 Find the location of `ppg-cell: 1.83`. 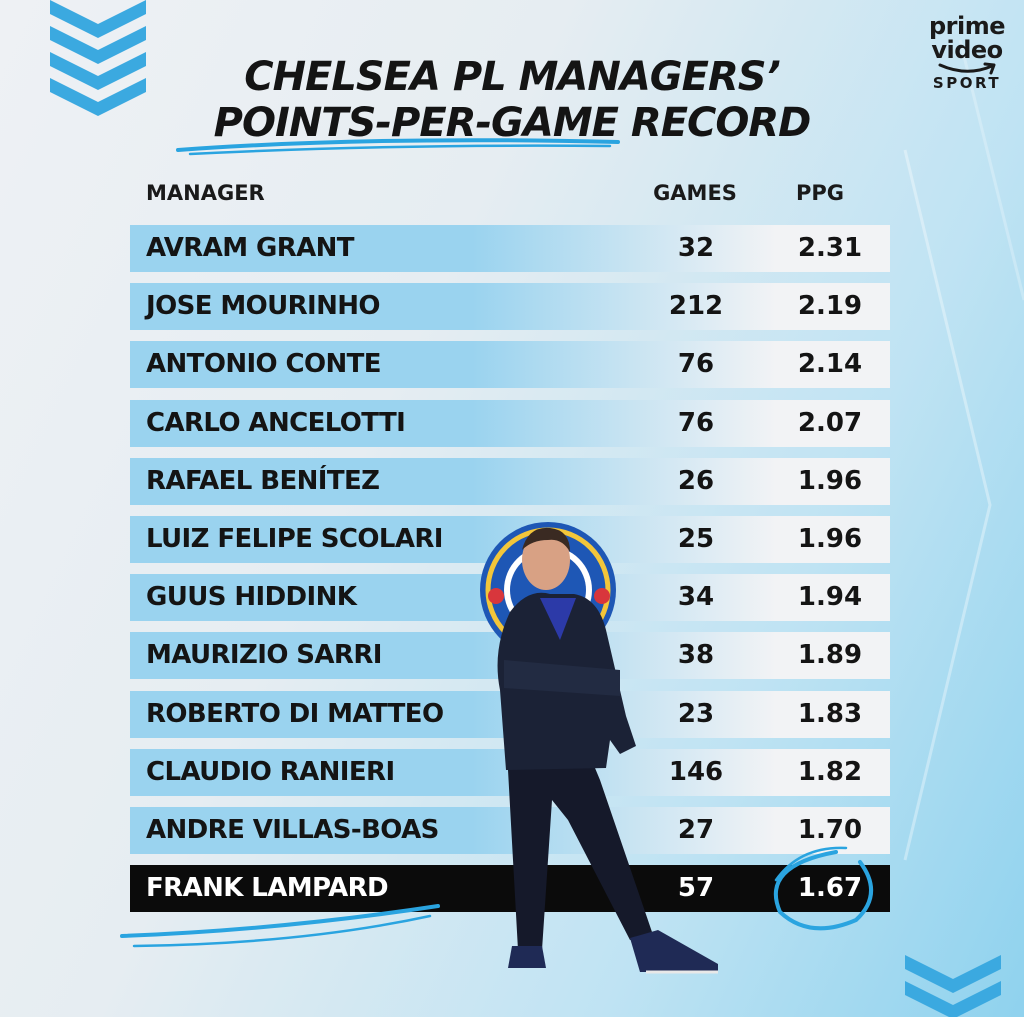

ppg-cell: 1.83 is located at coordinates (830, 714).